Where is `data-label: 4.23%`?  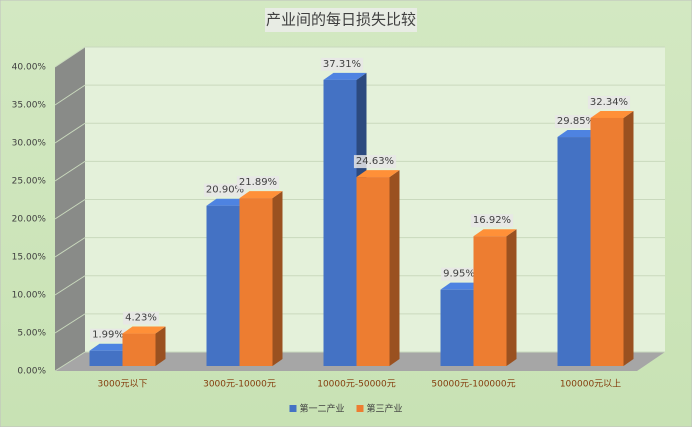 data-label: 4.23% is located at coordinates (141, 318).